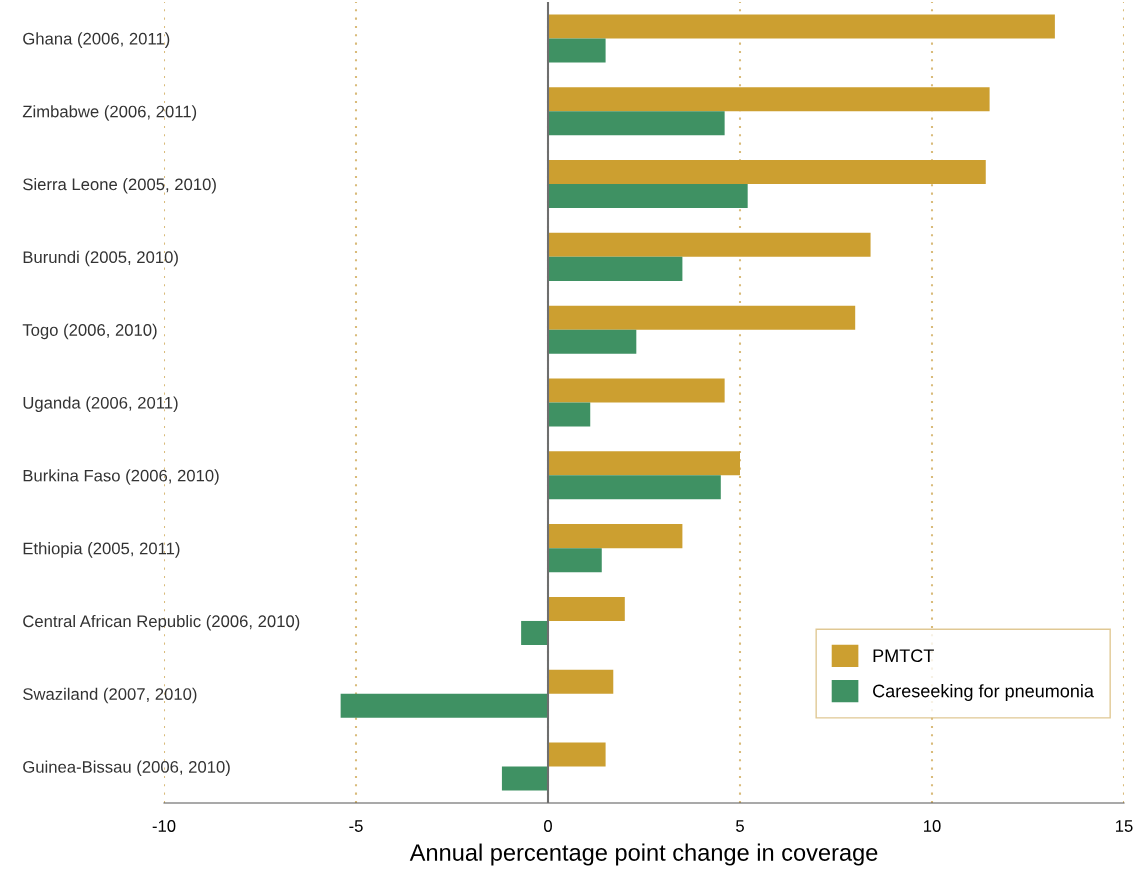 The image size is (1142, 877). What do you see at coordinates (100, 404) in the screenshot?
I see `y-tick-label: Uganda (2006, 2011)` at bounding box center [100, 404].